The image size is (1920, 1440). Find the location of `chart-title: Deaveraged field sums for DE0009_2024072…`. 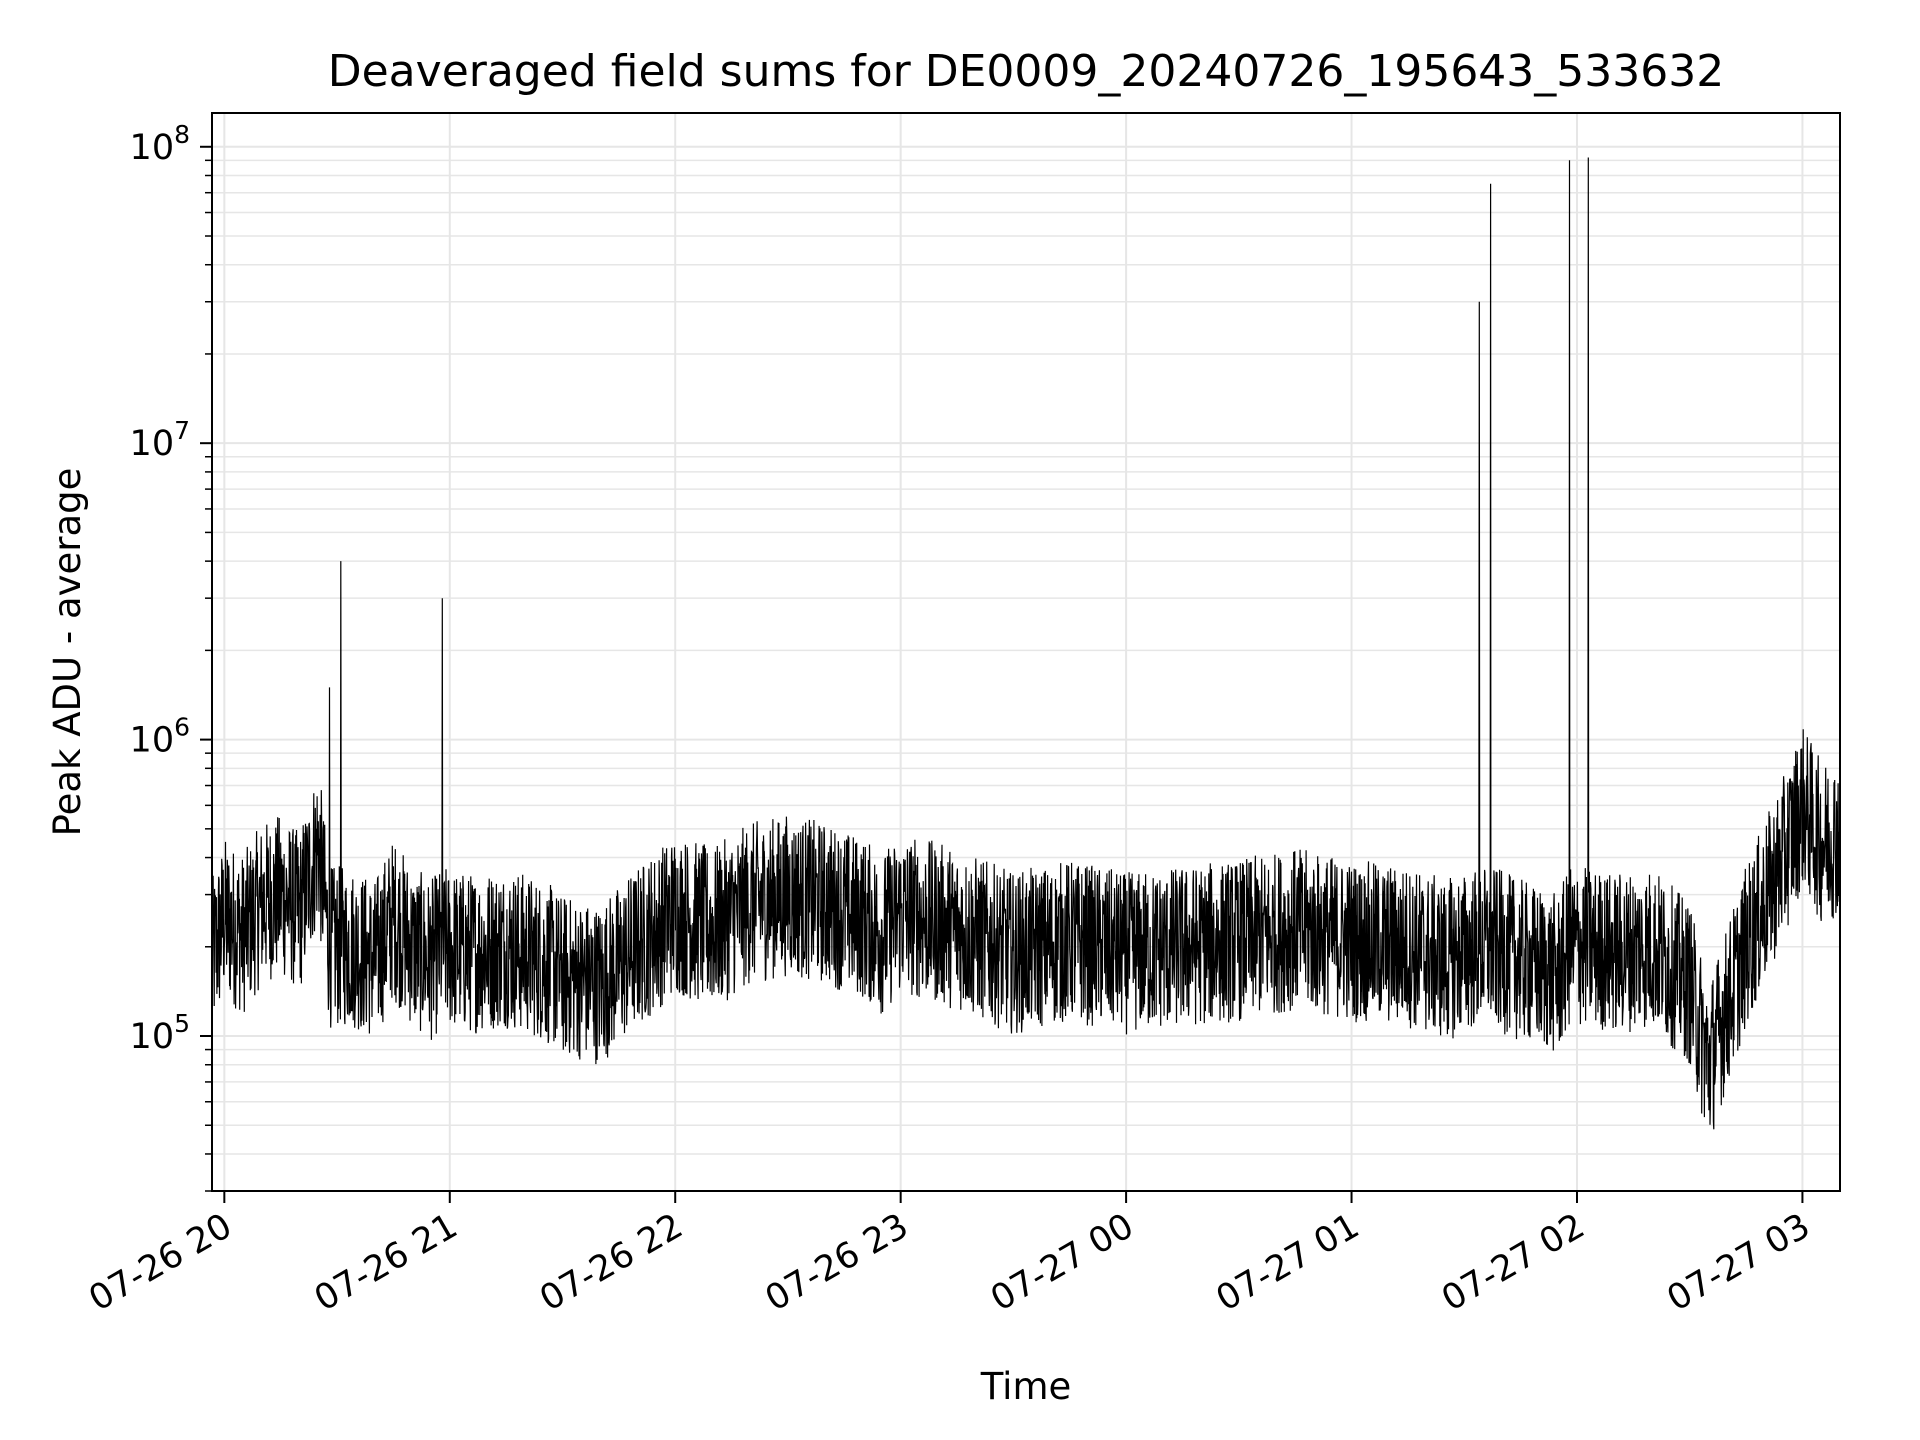

chart-title: Deaveraged field sums for DE0009_2024072… is located at coordinates (1026, 71).